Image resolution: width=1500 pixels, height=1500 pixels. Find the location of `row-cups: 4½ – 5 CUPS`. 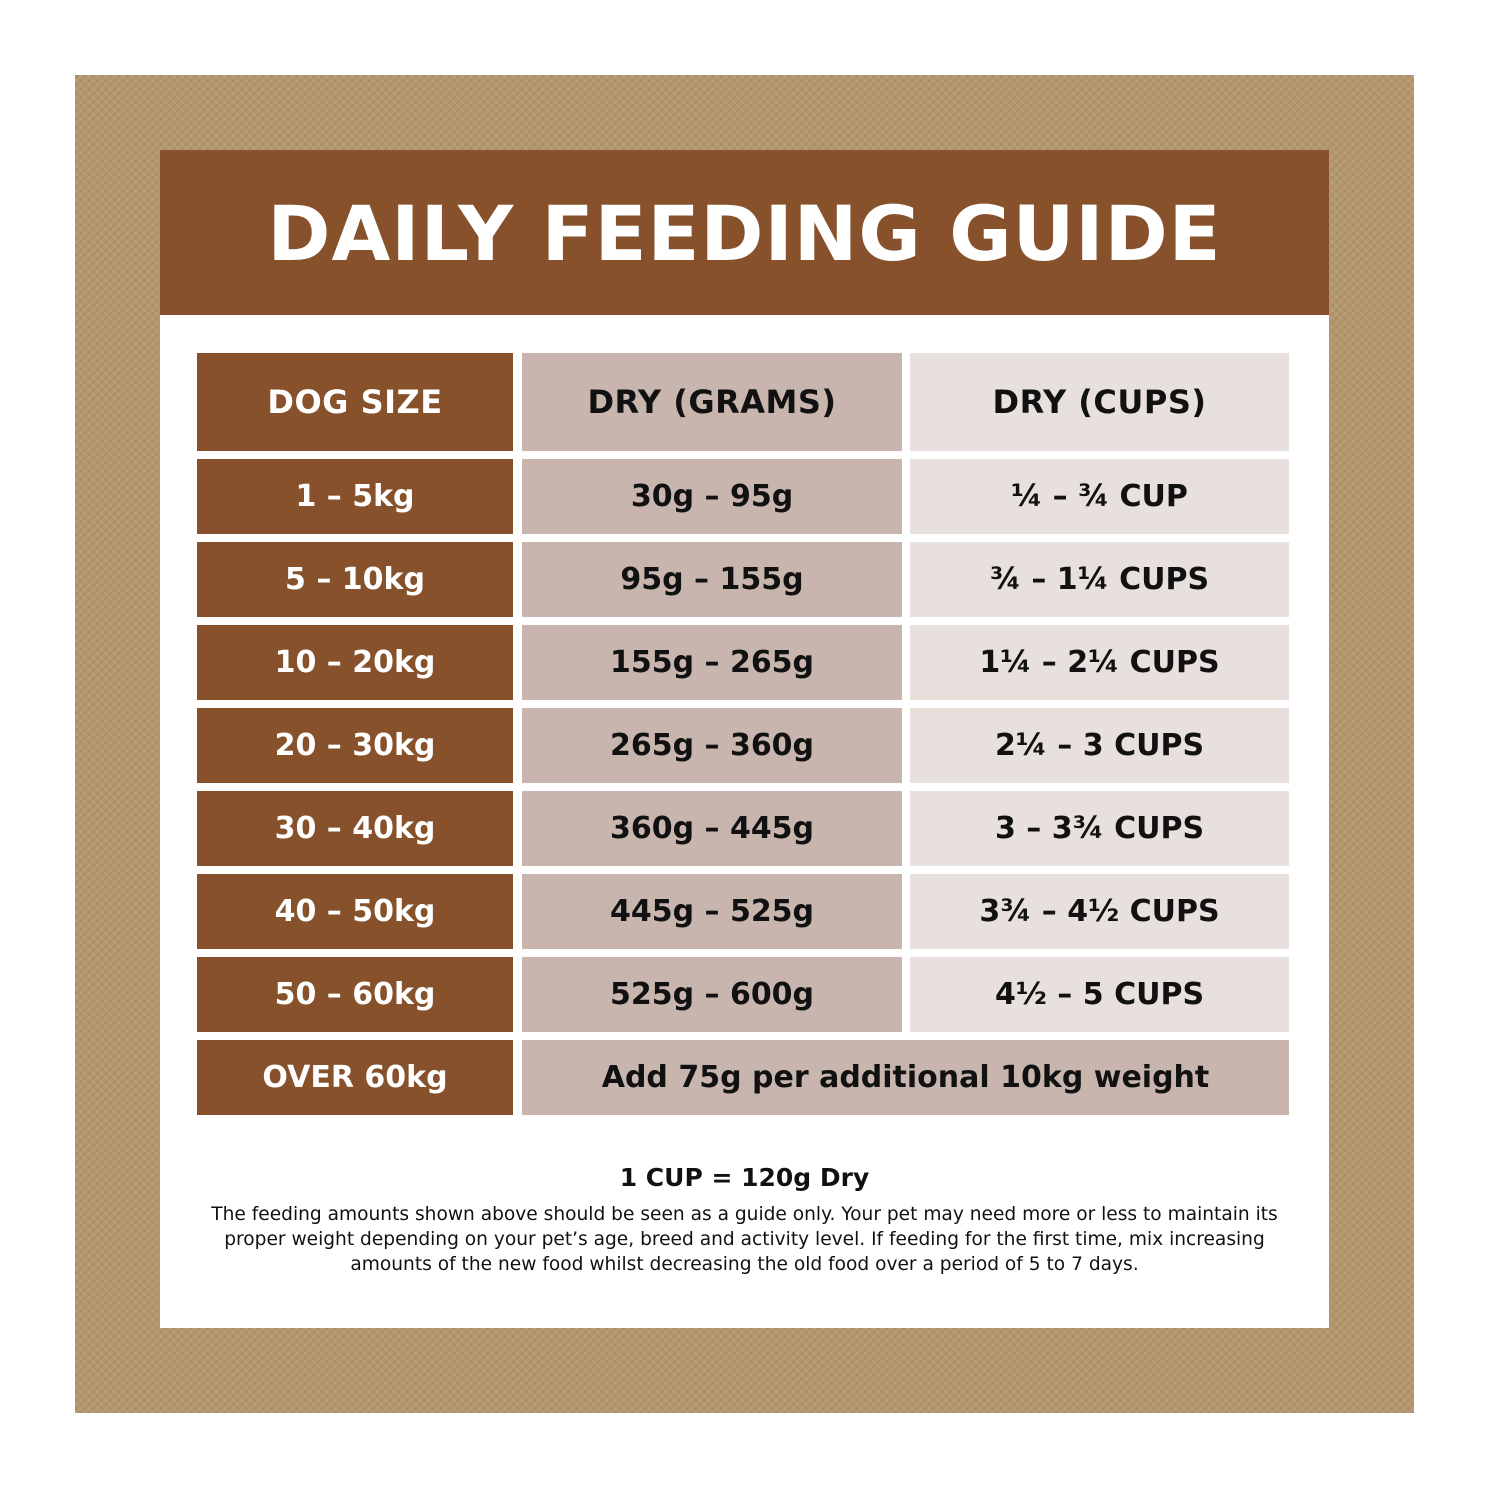

row-cups: 4½ – 5 CUPS is located at coordinates (1099, 994).